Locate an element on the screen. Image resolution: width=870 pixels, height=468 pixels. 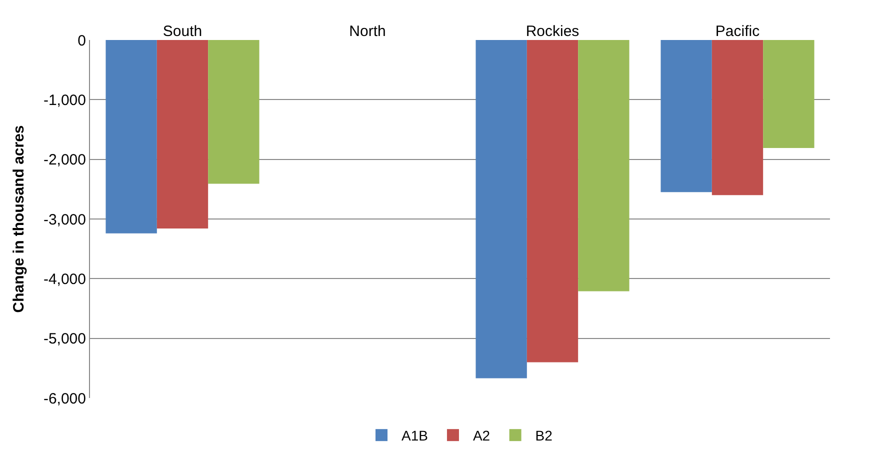
y-tick-label: -6,000 is located at coordinates (64, 399).